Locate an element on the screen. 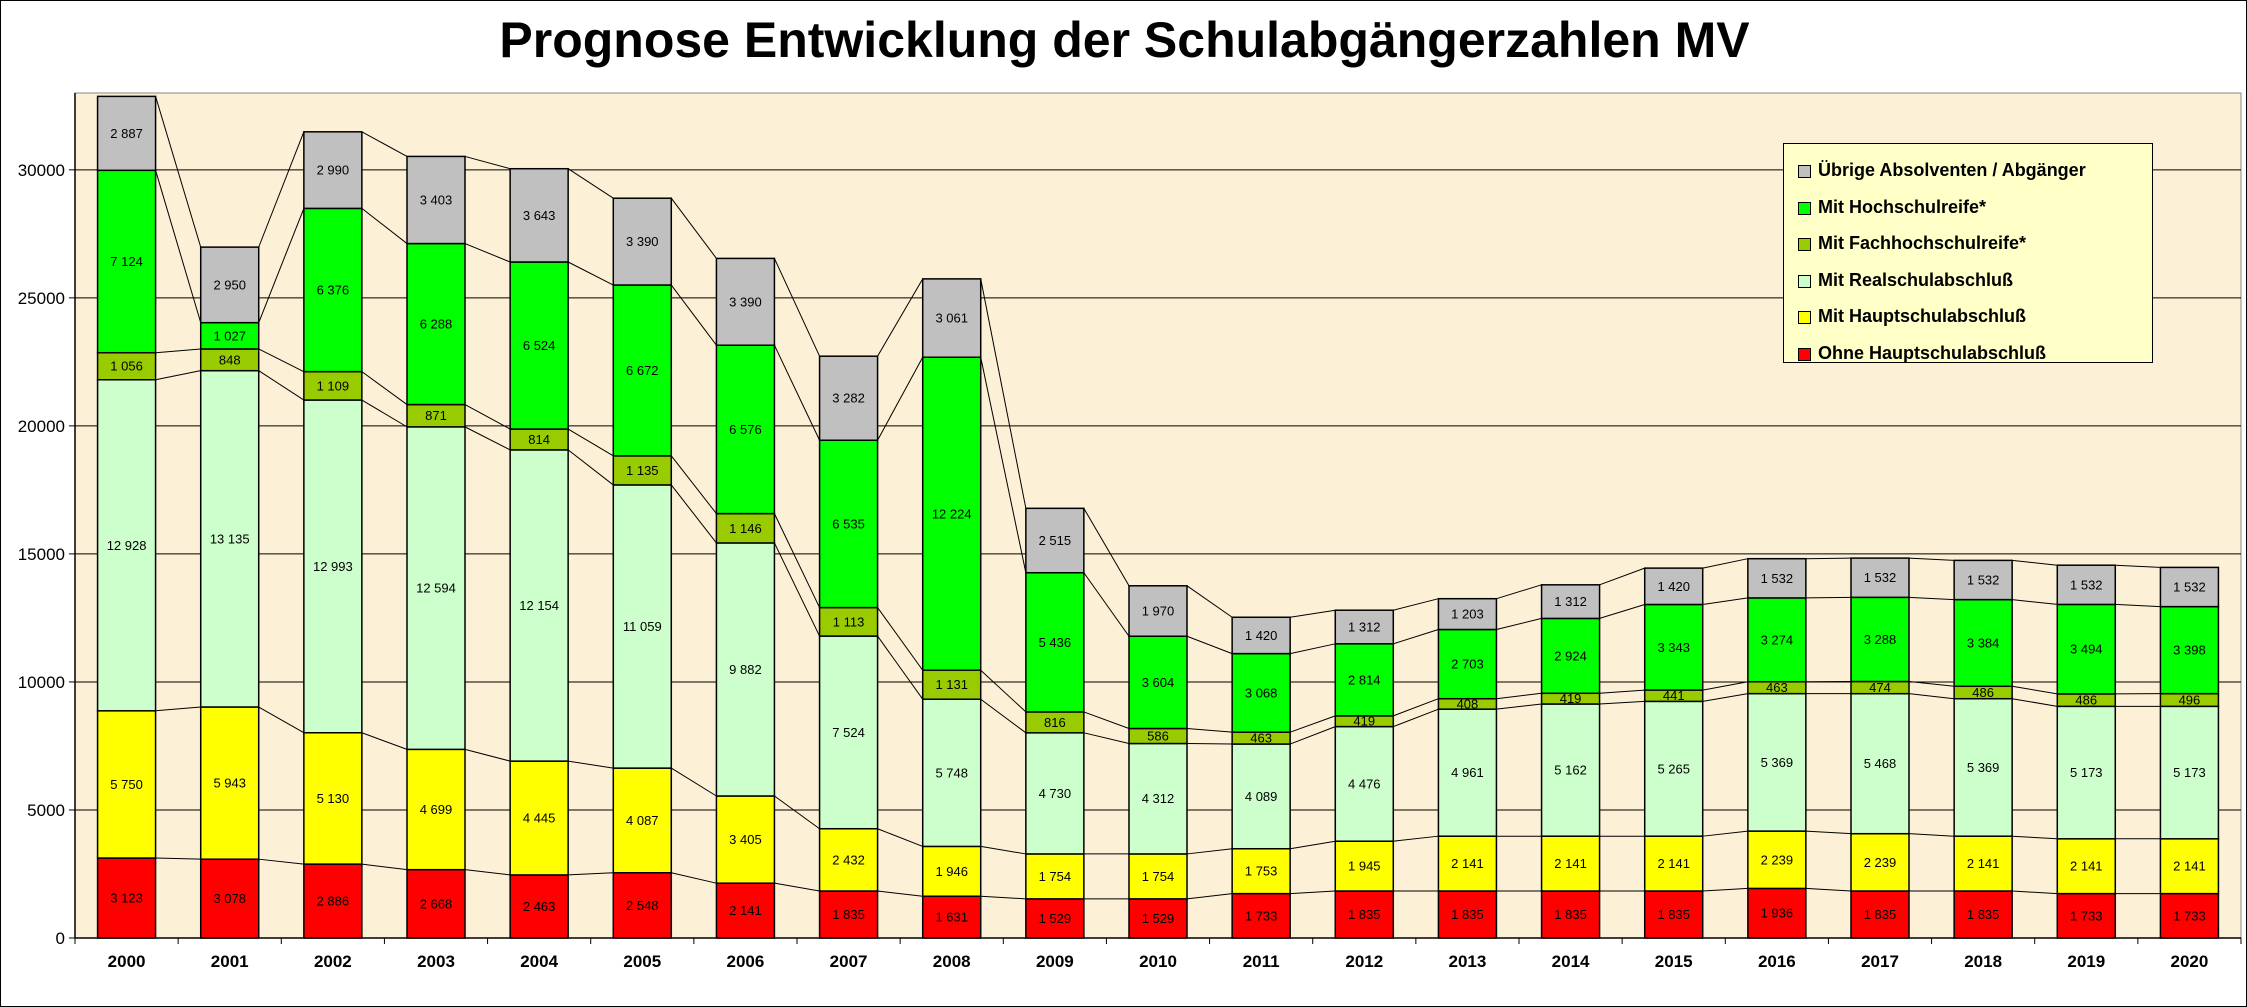 The image size is (2247, 1007). data-label: 6 524 is located at coordinates (539, 345).